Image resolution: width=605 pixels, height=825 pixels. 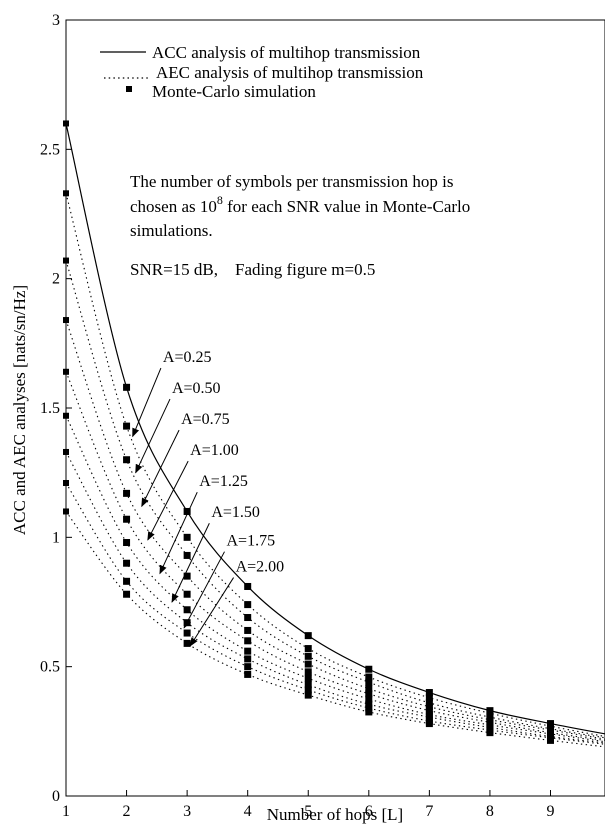 What do you see at coordinates (290, 72) in the screenshot?
I see `legend-aec-label: AEC analysis of multihop transmission` at bounding box center [290, 72].